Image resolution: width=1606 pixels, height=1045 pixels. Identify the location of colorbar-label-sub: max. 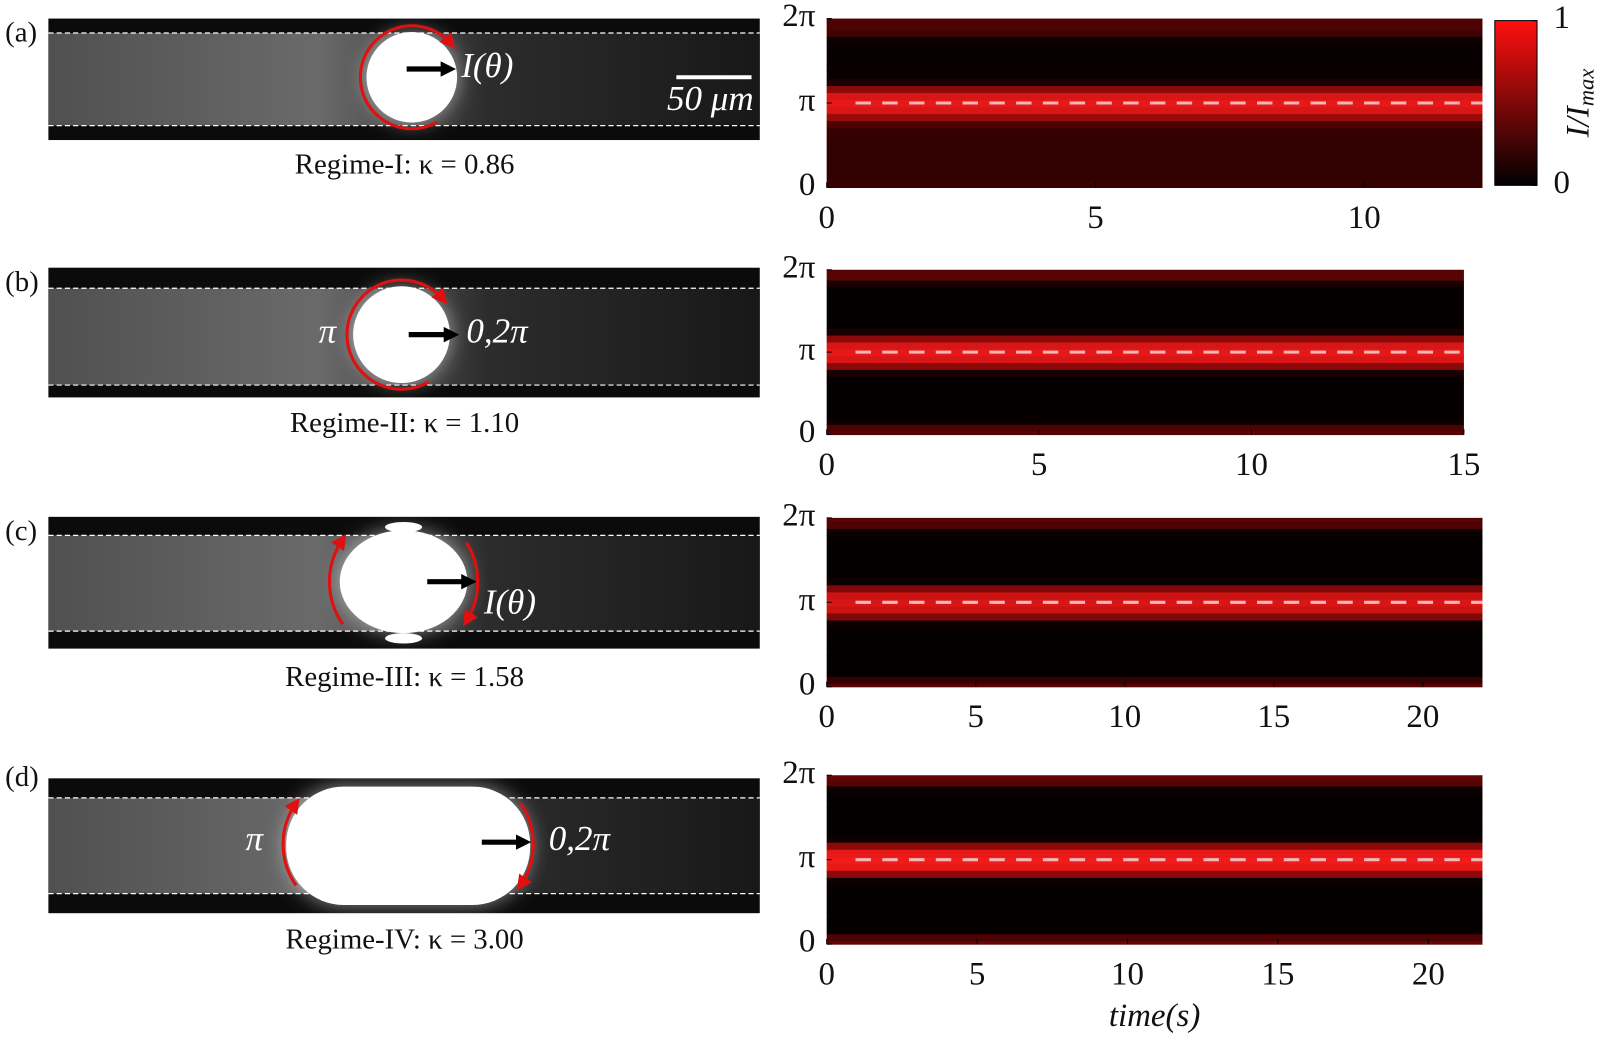
(1586, 88).